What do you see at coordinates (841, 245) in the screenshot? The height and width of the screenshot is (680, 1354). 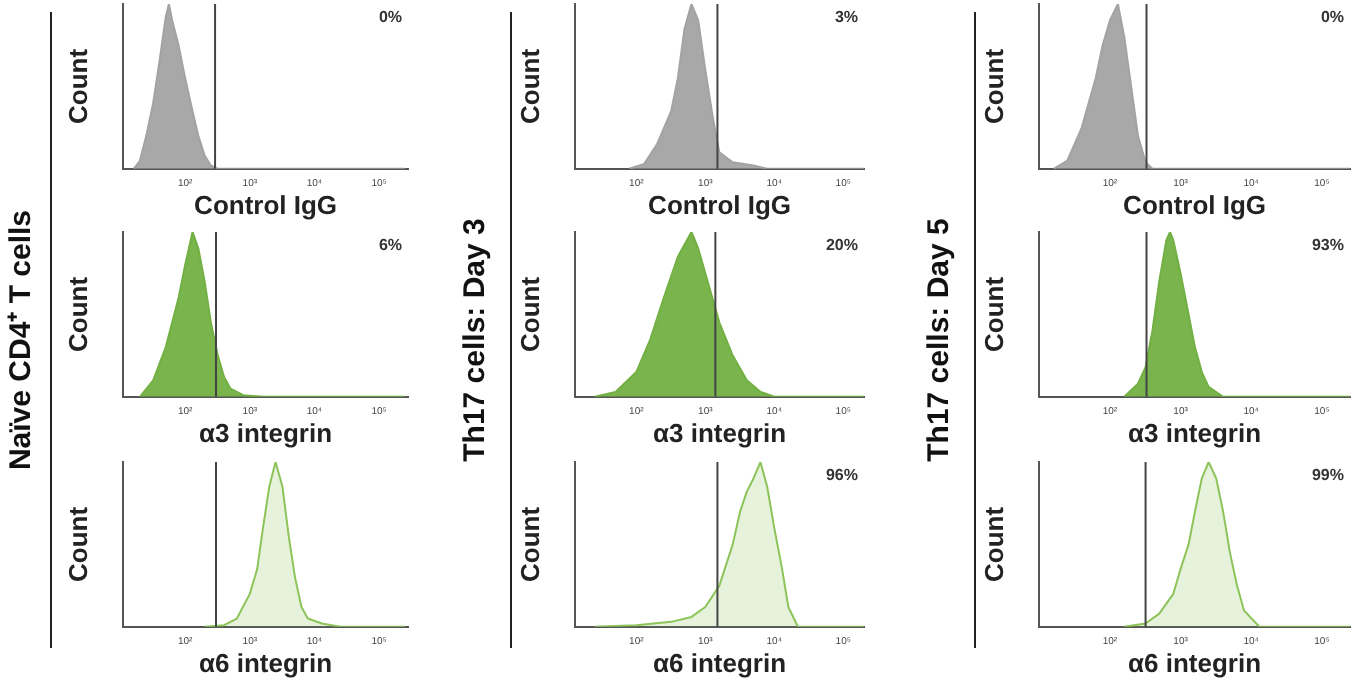 I see `annotation: 20%` at bounding box center [841, 245].